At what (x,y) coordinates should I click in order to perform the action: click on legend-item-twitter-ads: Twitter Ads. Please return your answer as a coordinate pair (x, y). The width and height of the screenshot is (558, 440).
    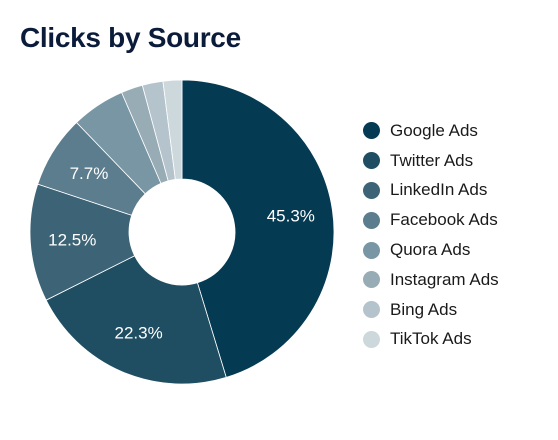
    Looking at the image, I should click on (431, 161).